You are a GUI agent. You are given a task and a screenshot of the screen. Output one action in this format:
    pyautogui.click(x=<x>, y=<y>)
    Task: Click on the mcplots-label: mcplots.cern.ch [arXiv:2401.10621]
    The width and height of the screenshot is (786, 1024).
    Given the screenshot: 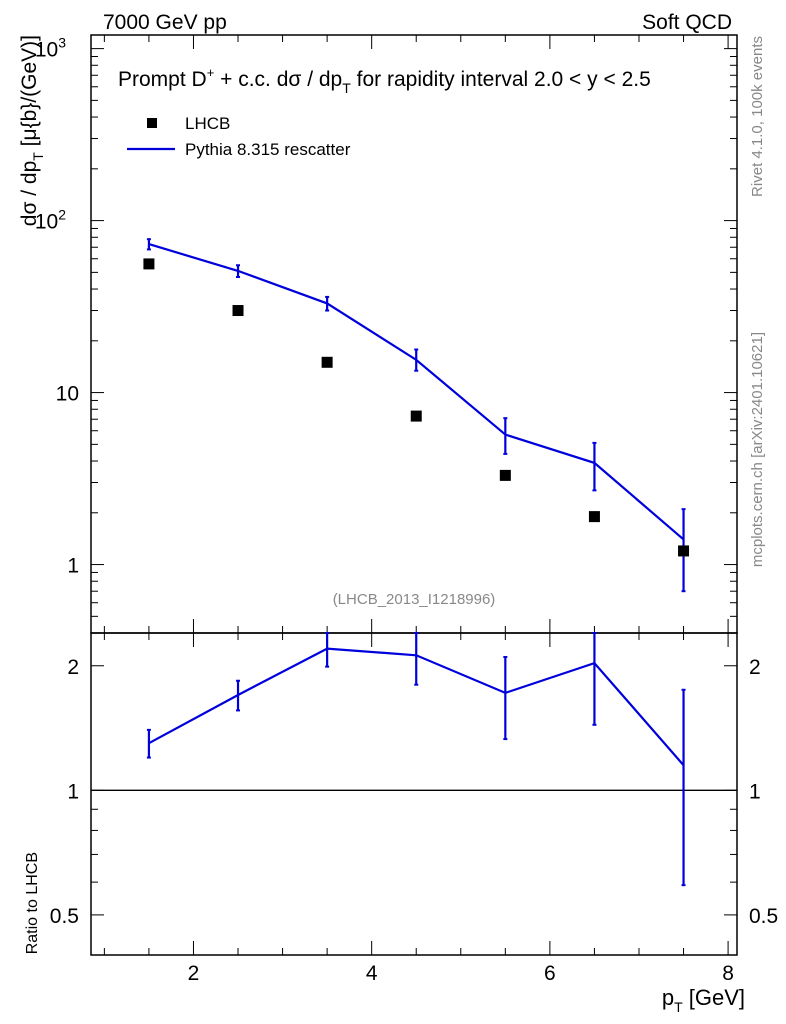 What is the action you would take?
    pyautogui.click(x=757, y=449)
    